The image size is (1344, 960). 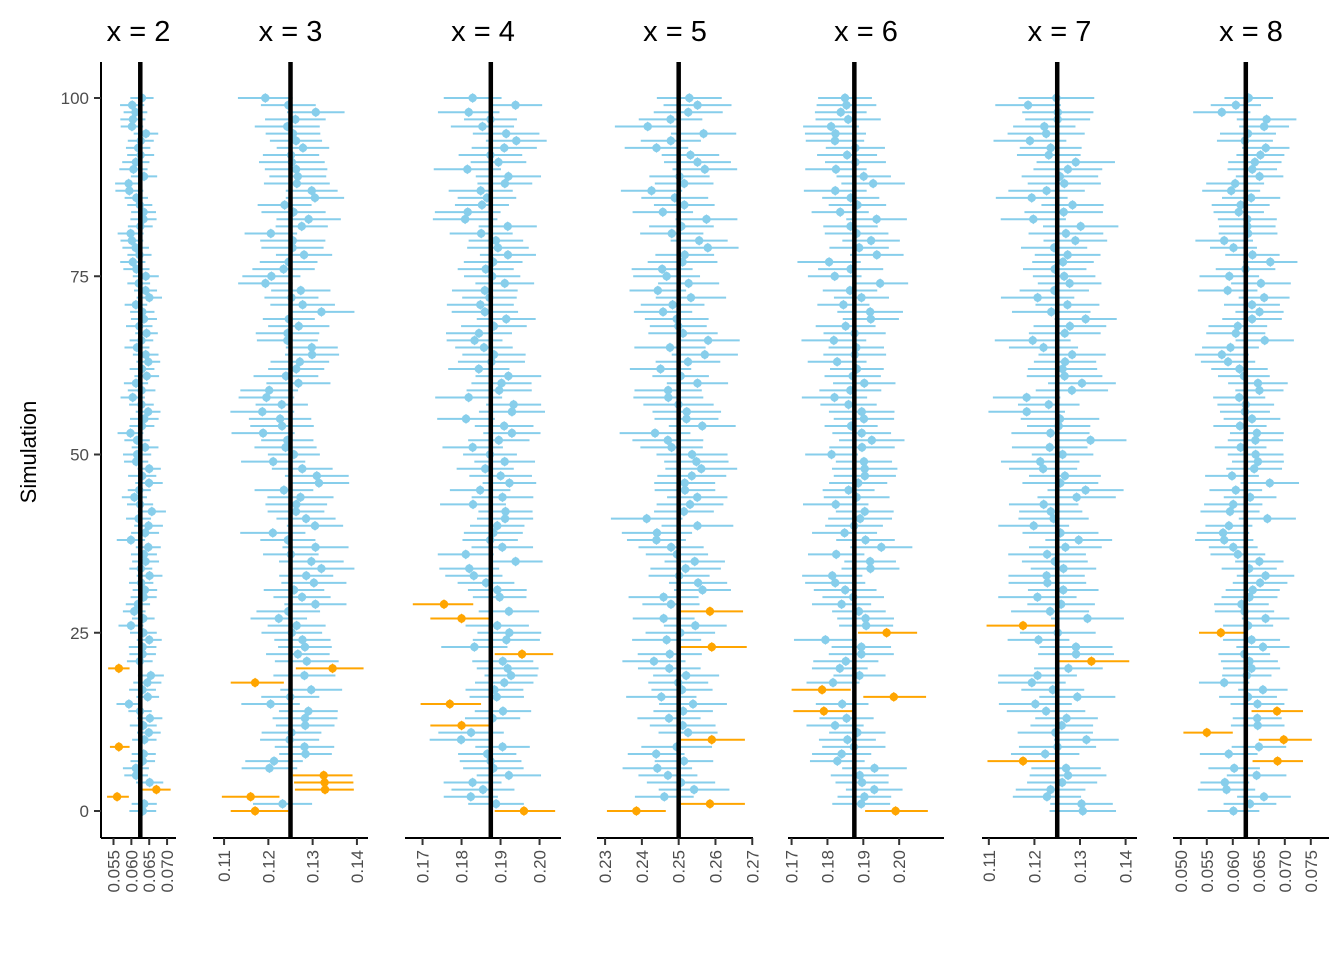 What do you see at coordinates (28, 452) in the screenshot?
I see `y-axis-title: Simulation` at bounding box center [28, 452].